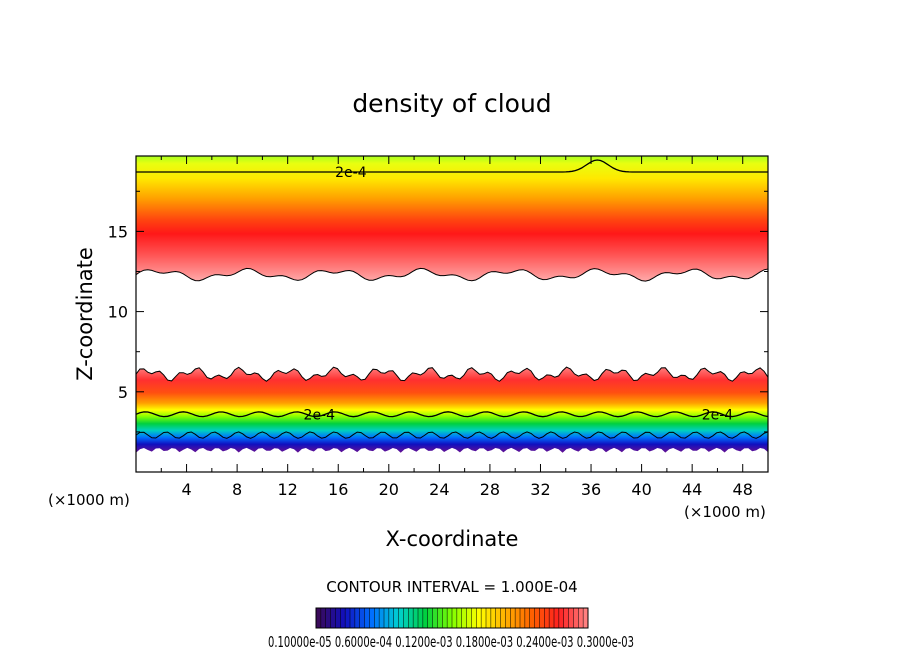 The width and height of the screenshot is (904, 654). What do you see at coordinates (288, 489) in the screenshot?
I see `x-tick-label: 12` at bounding box center [288, 489].